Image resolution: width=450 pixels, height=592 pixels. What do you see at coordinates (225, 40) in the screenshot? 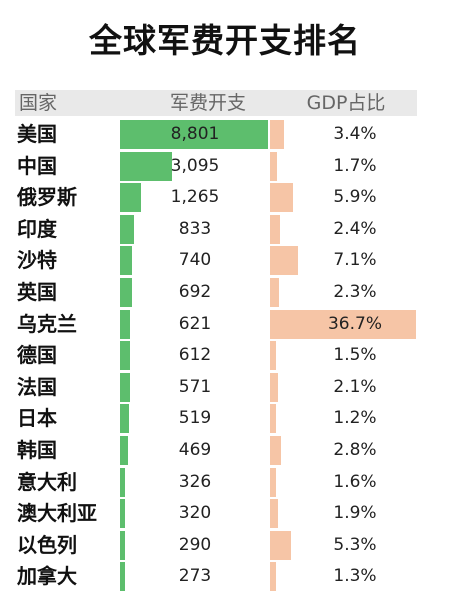
I see `chart-title: 全球军费开支排名` at bounding box center [225, 40].